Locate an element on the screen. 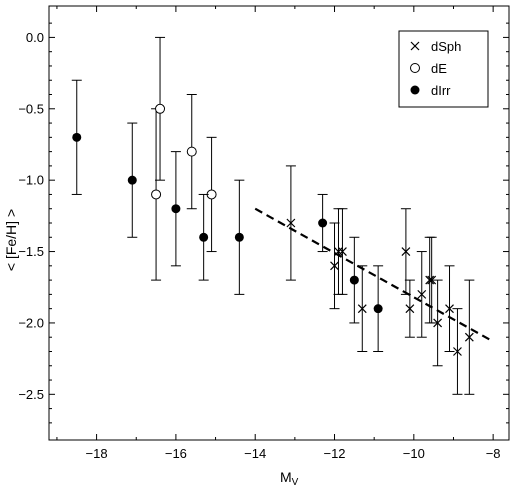  y-tick-label: −2.0 is located at coordinates (31, 322).